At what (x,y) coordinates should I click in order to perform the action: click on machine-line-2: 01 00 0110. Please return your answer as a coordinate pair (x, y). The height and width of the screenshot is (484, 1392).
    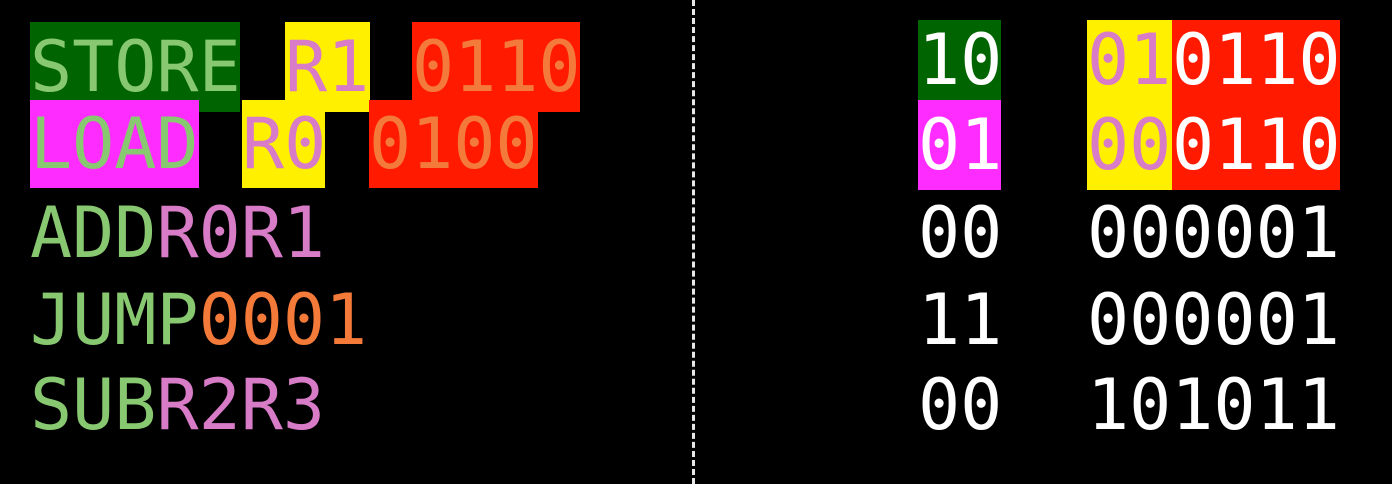
    Looking at the image, I should click on (1129, 145).